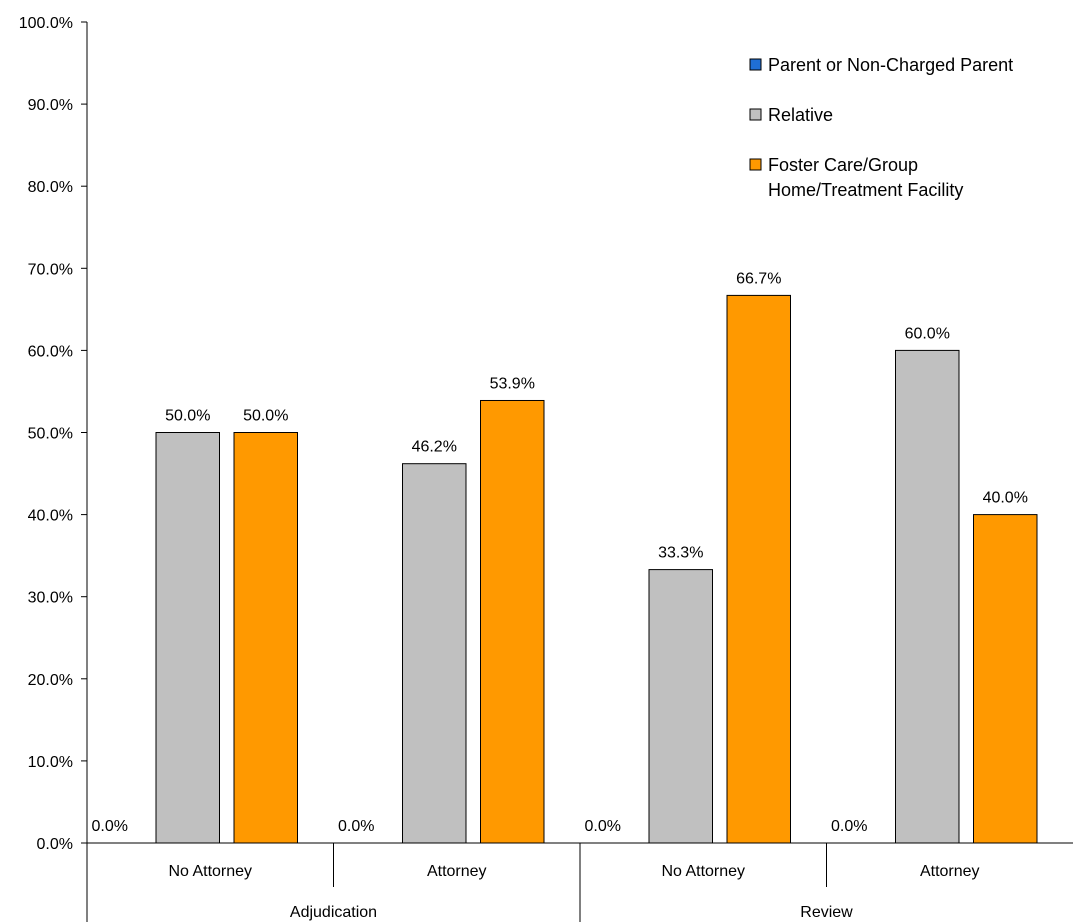 The width and height of the screenshot is (1073, 922). Describe the element at coordinates (826, 912) in the screenshot. I see `group-label: Review` at that location.